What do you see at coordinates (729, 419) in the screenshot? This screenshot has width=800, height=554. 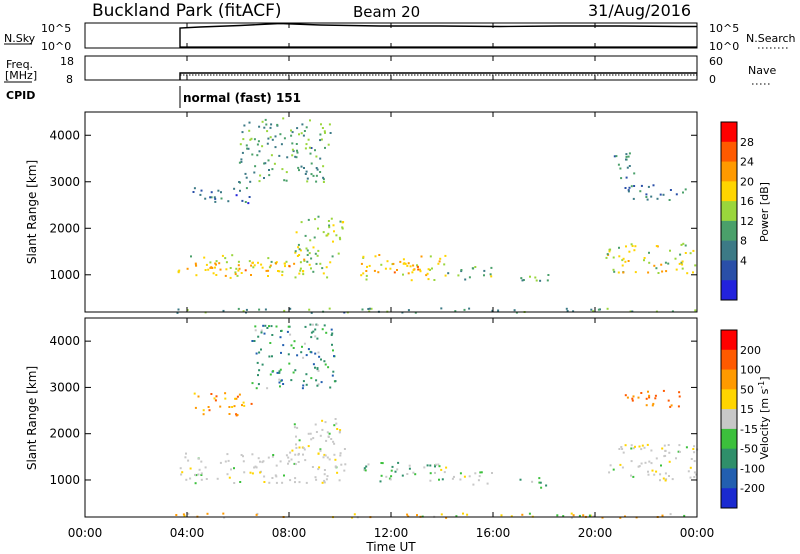 I see `colorbar-frame` at bounding box center [729, 419].